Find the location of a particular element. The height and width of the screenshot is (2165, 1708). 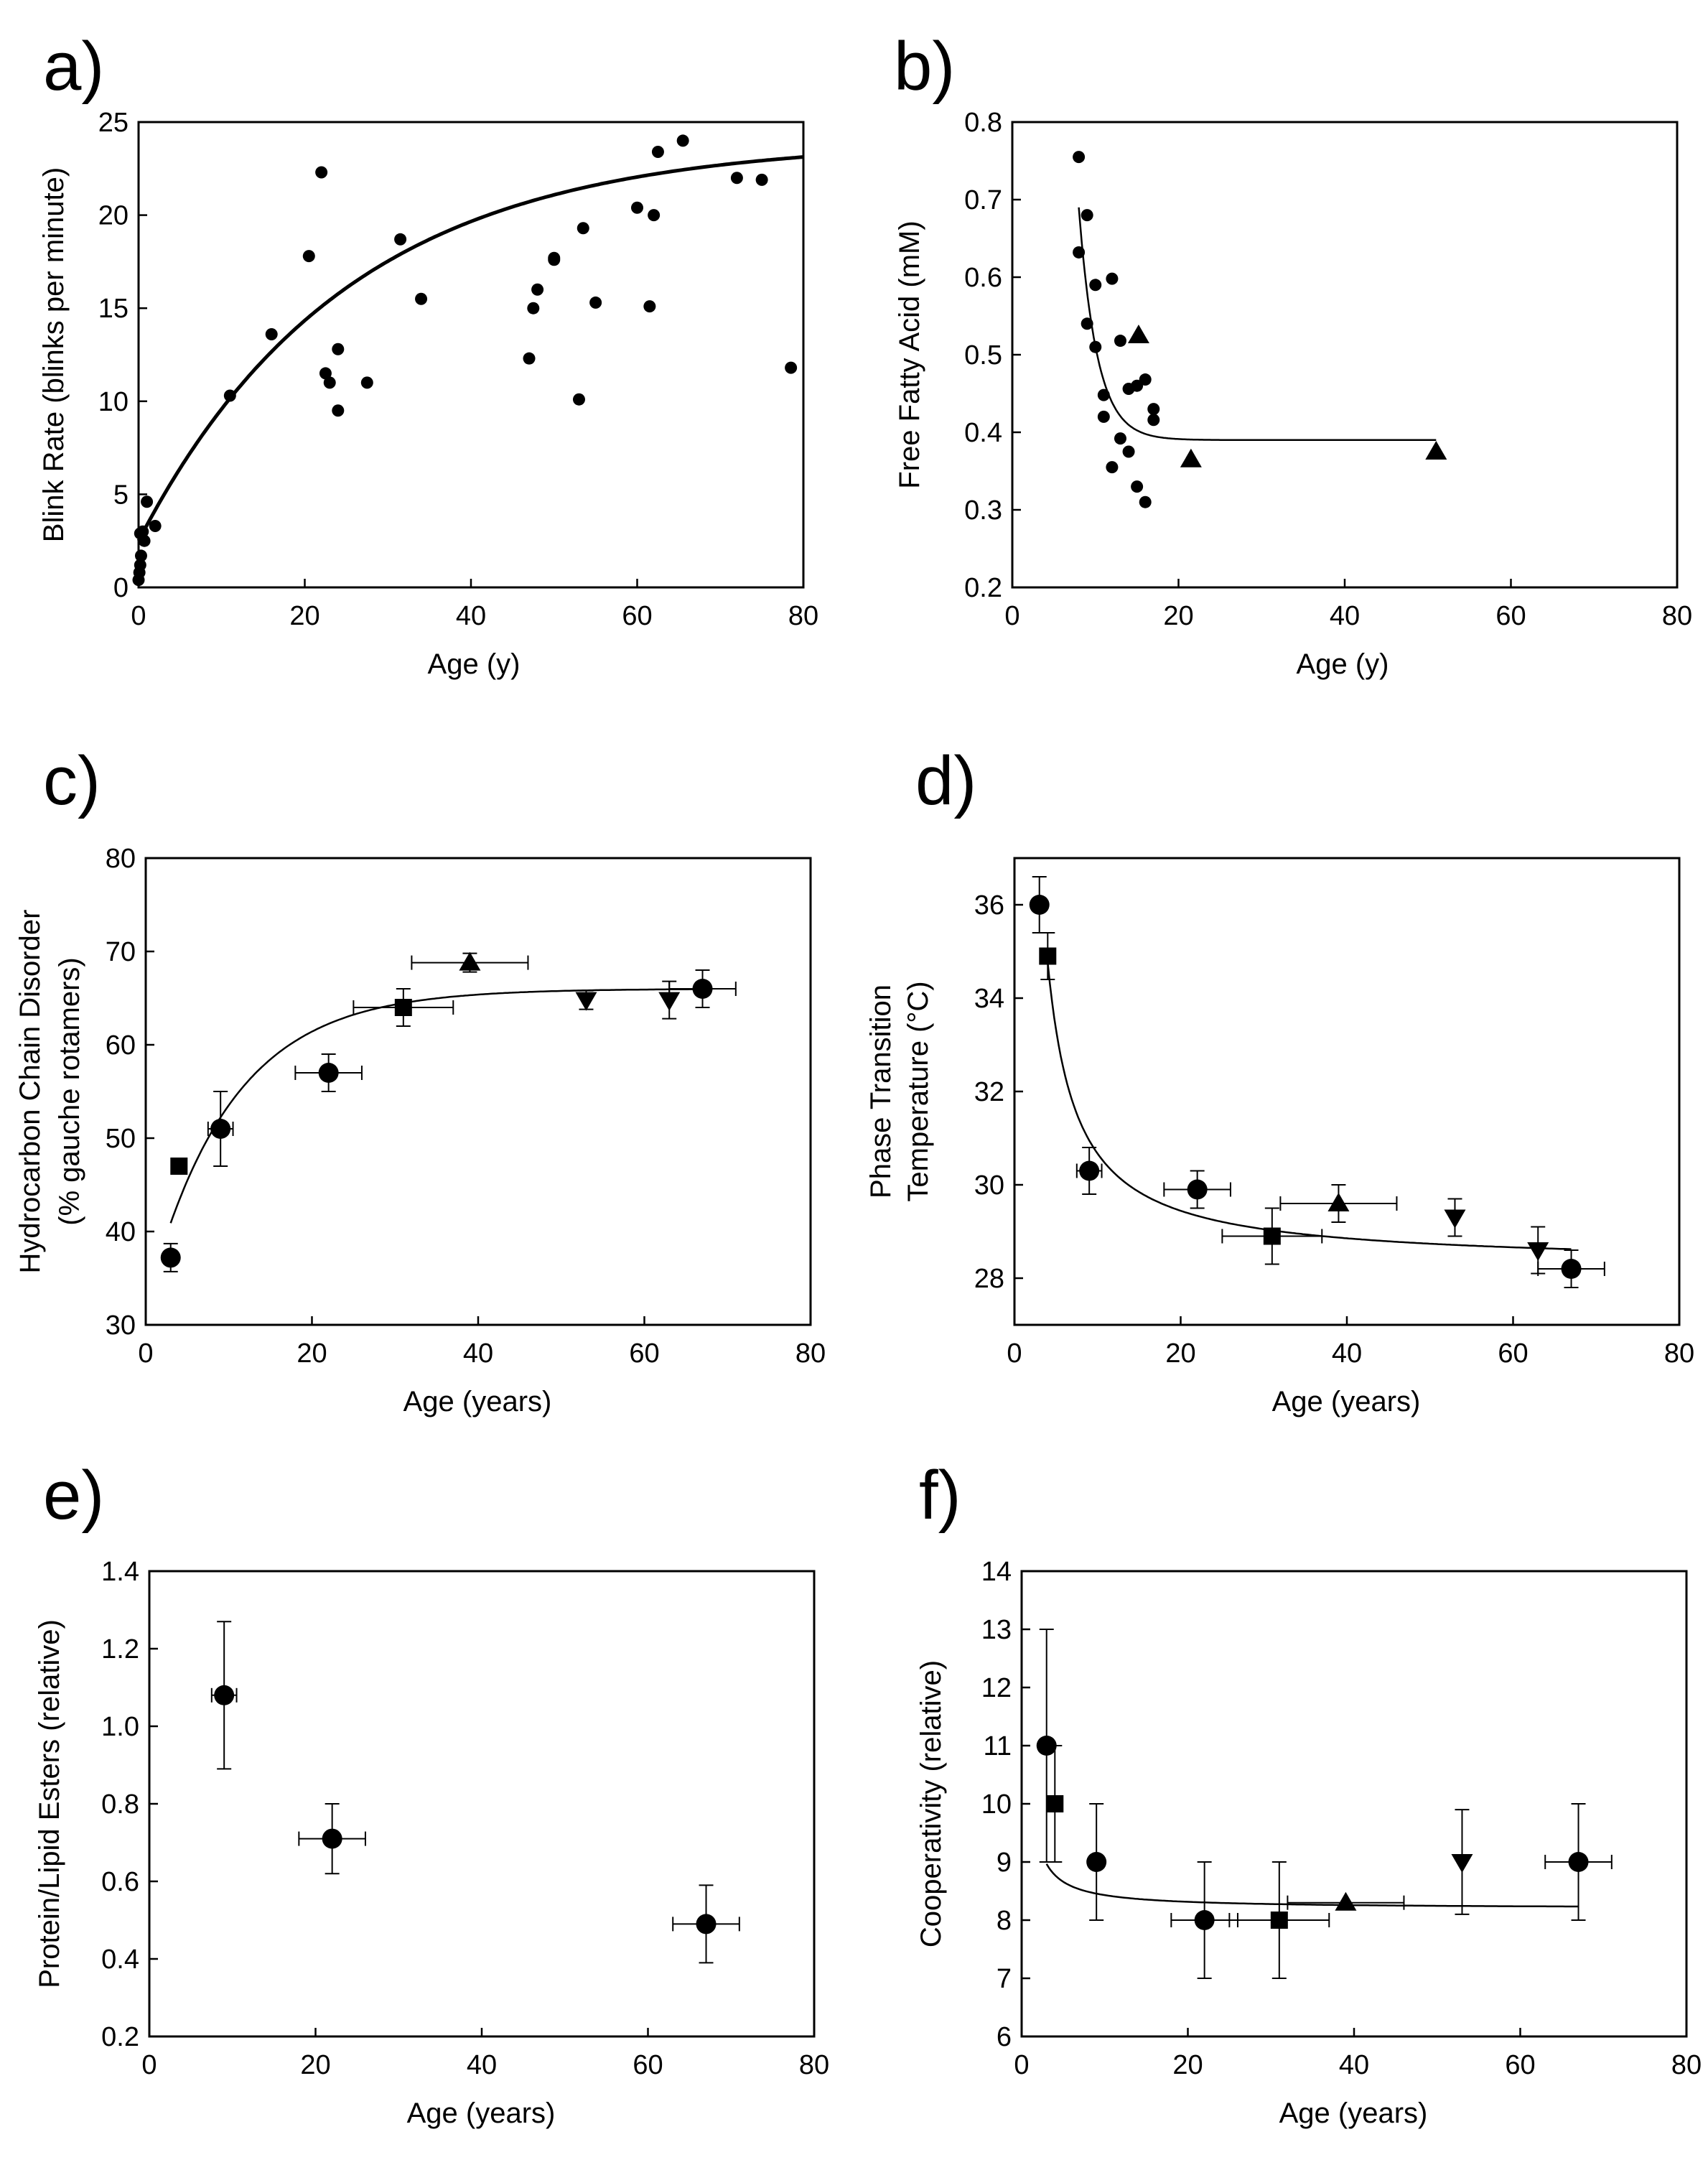

y-tick-label: 14 is located at coordinates (996, 1572).